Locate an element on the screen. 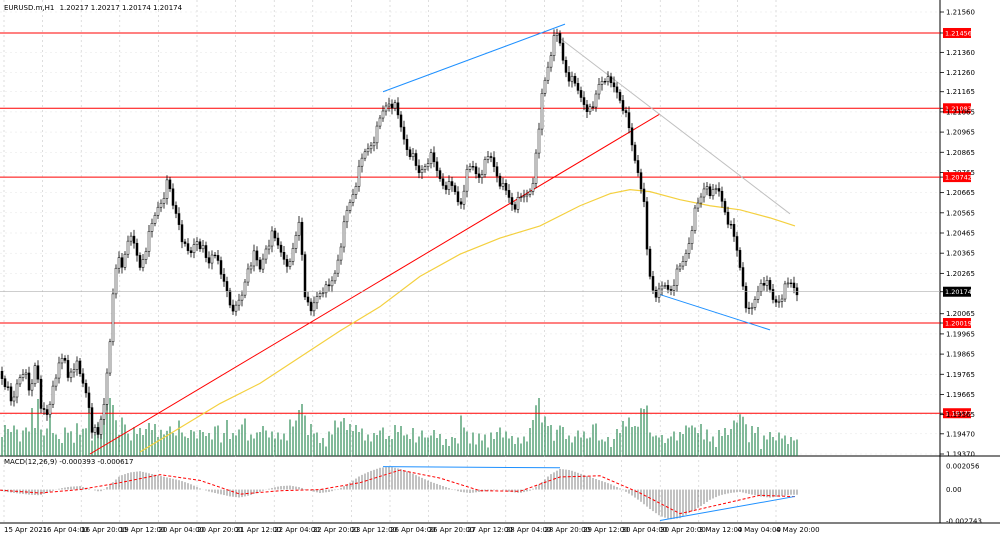  time-label: 28 Apr 04:00 is located at coordinates (529, 530).